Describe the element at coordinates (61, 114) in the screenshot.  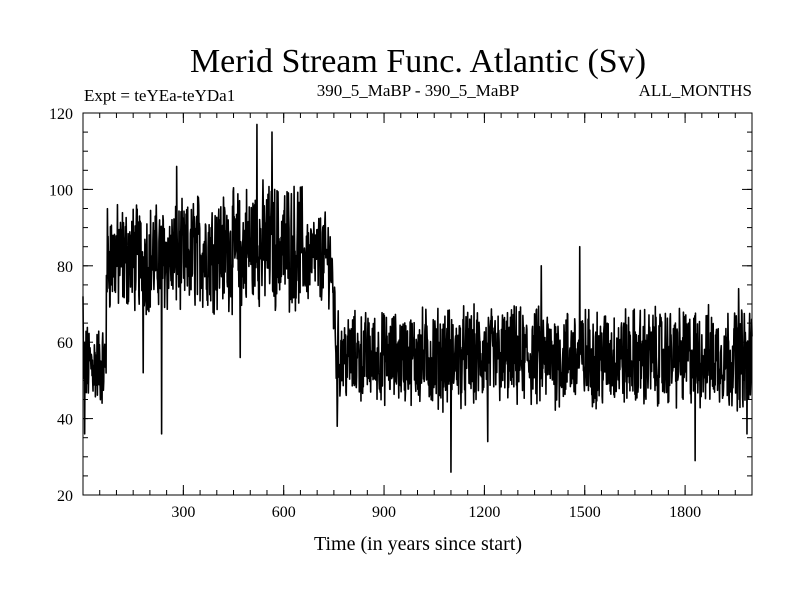
I see `y-tick-label: 120` at that location.